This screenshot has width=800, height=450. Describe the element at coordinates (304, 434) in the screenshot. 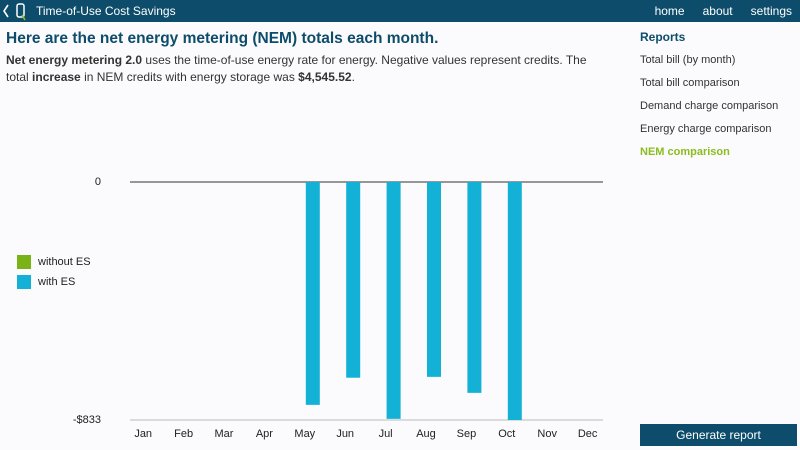

I see `x-tick-label: May` at that location.